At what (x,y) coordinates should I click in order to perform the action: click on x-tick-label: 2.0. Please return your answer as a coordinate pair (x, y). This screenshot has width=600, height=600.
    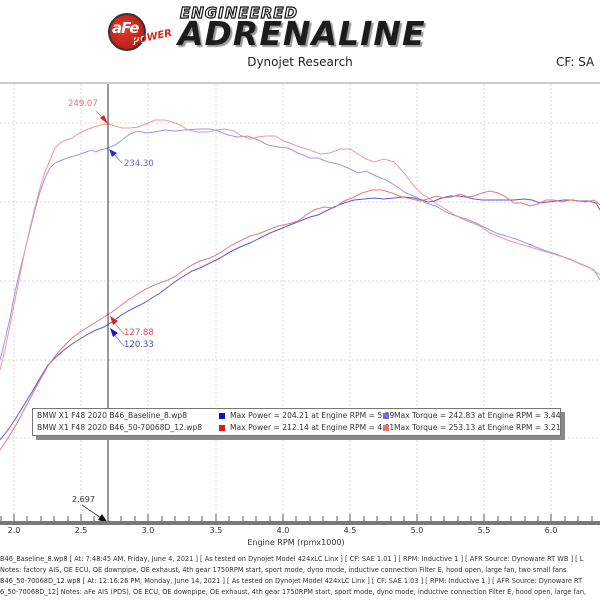
    Looking at the image, I should click on (14, 530).